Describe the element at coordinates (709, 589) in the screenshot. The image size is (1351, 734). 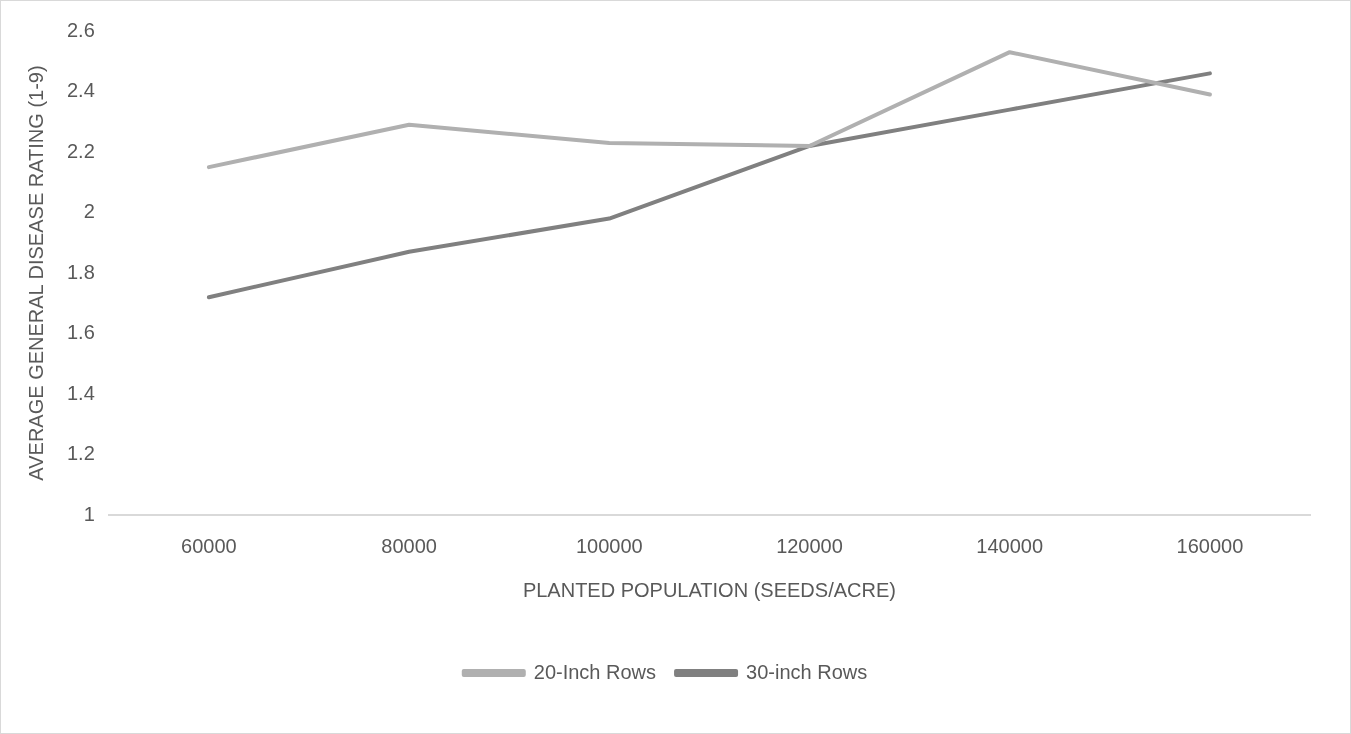
I see `x-axis-title: PLANTED POPULATION (SEEDS/ACRE)` at that location.